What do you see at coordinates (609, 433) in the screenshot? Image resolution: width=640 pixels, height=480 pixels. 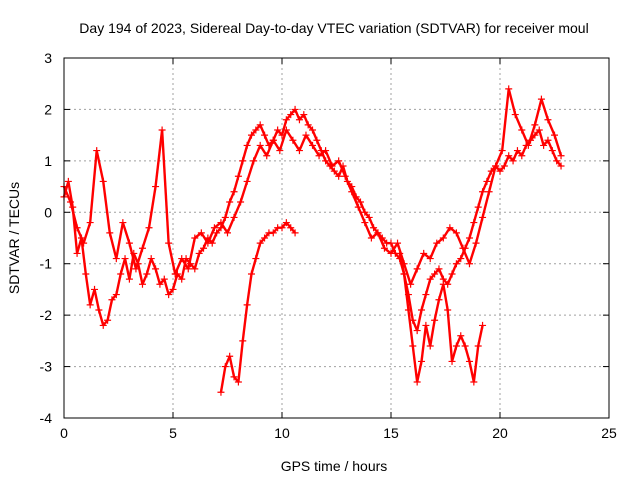 I see `x-tick-label: 25` at bounding box center [609, 433].